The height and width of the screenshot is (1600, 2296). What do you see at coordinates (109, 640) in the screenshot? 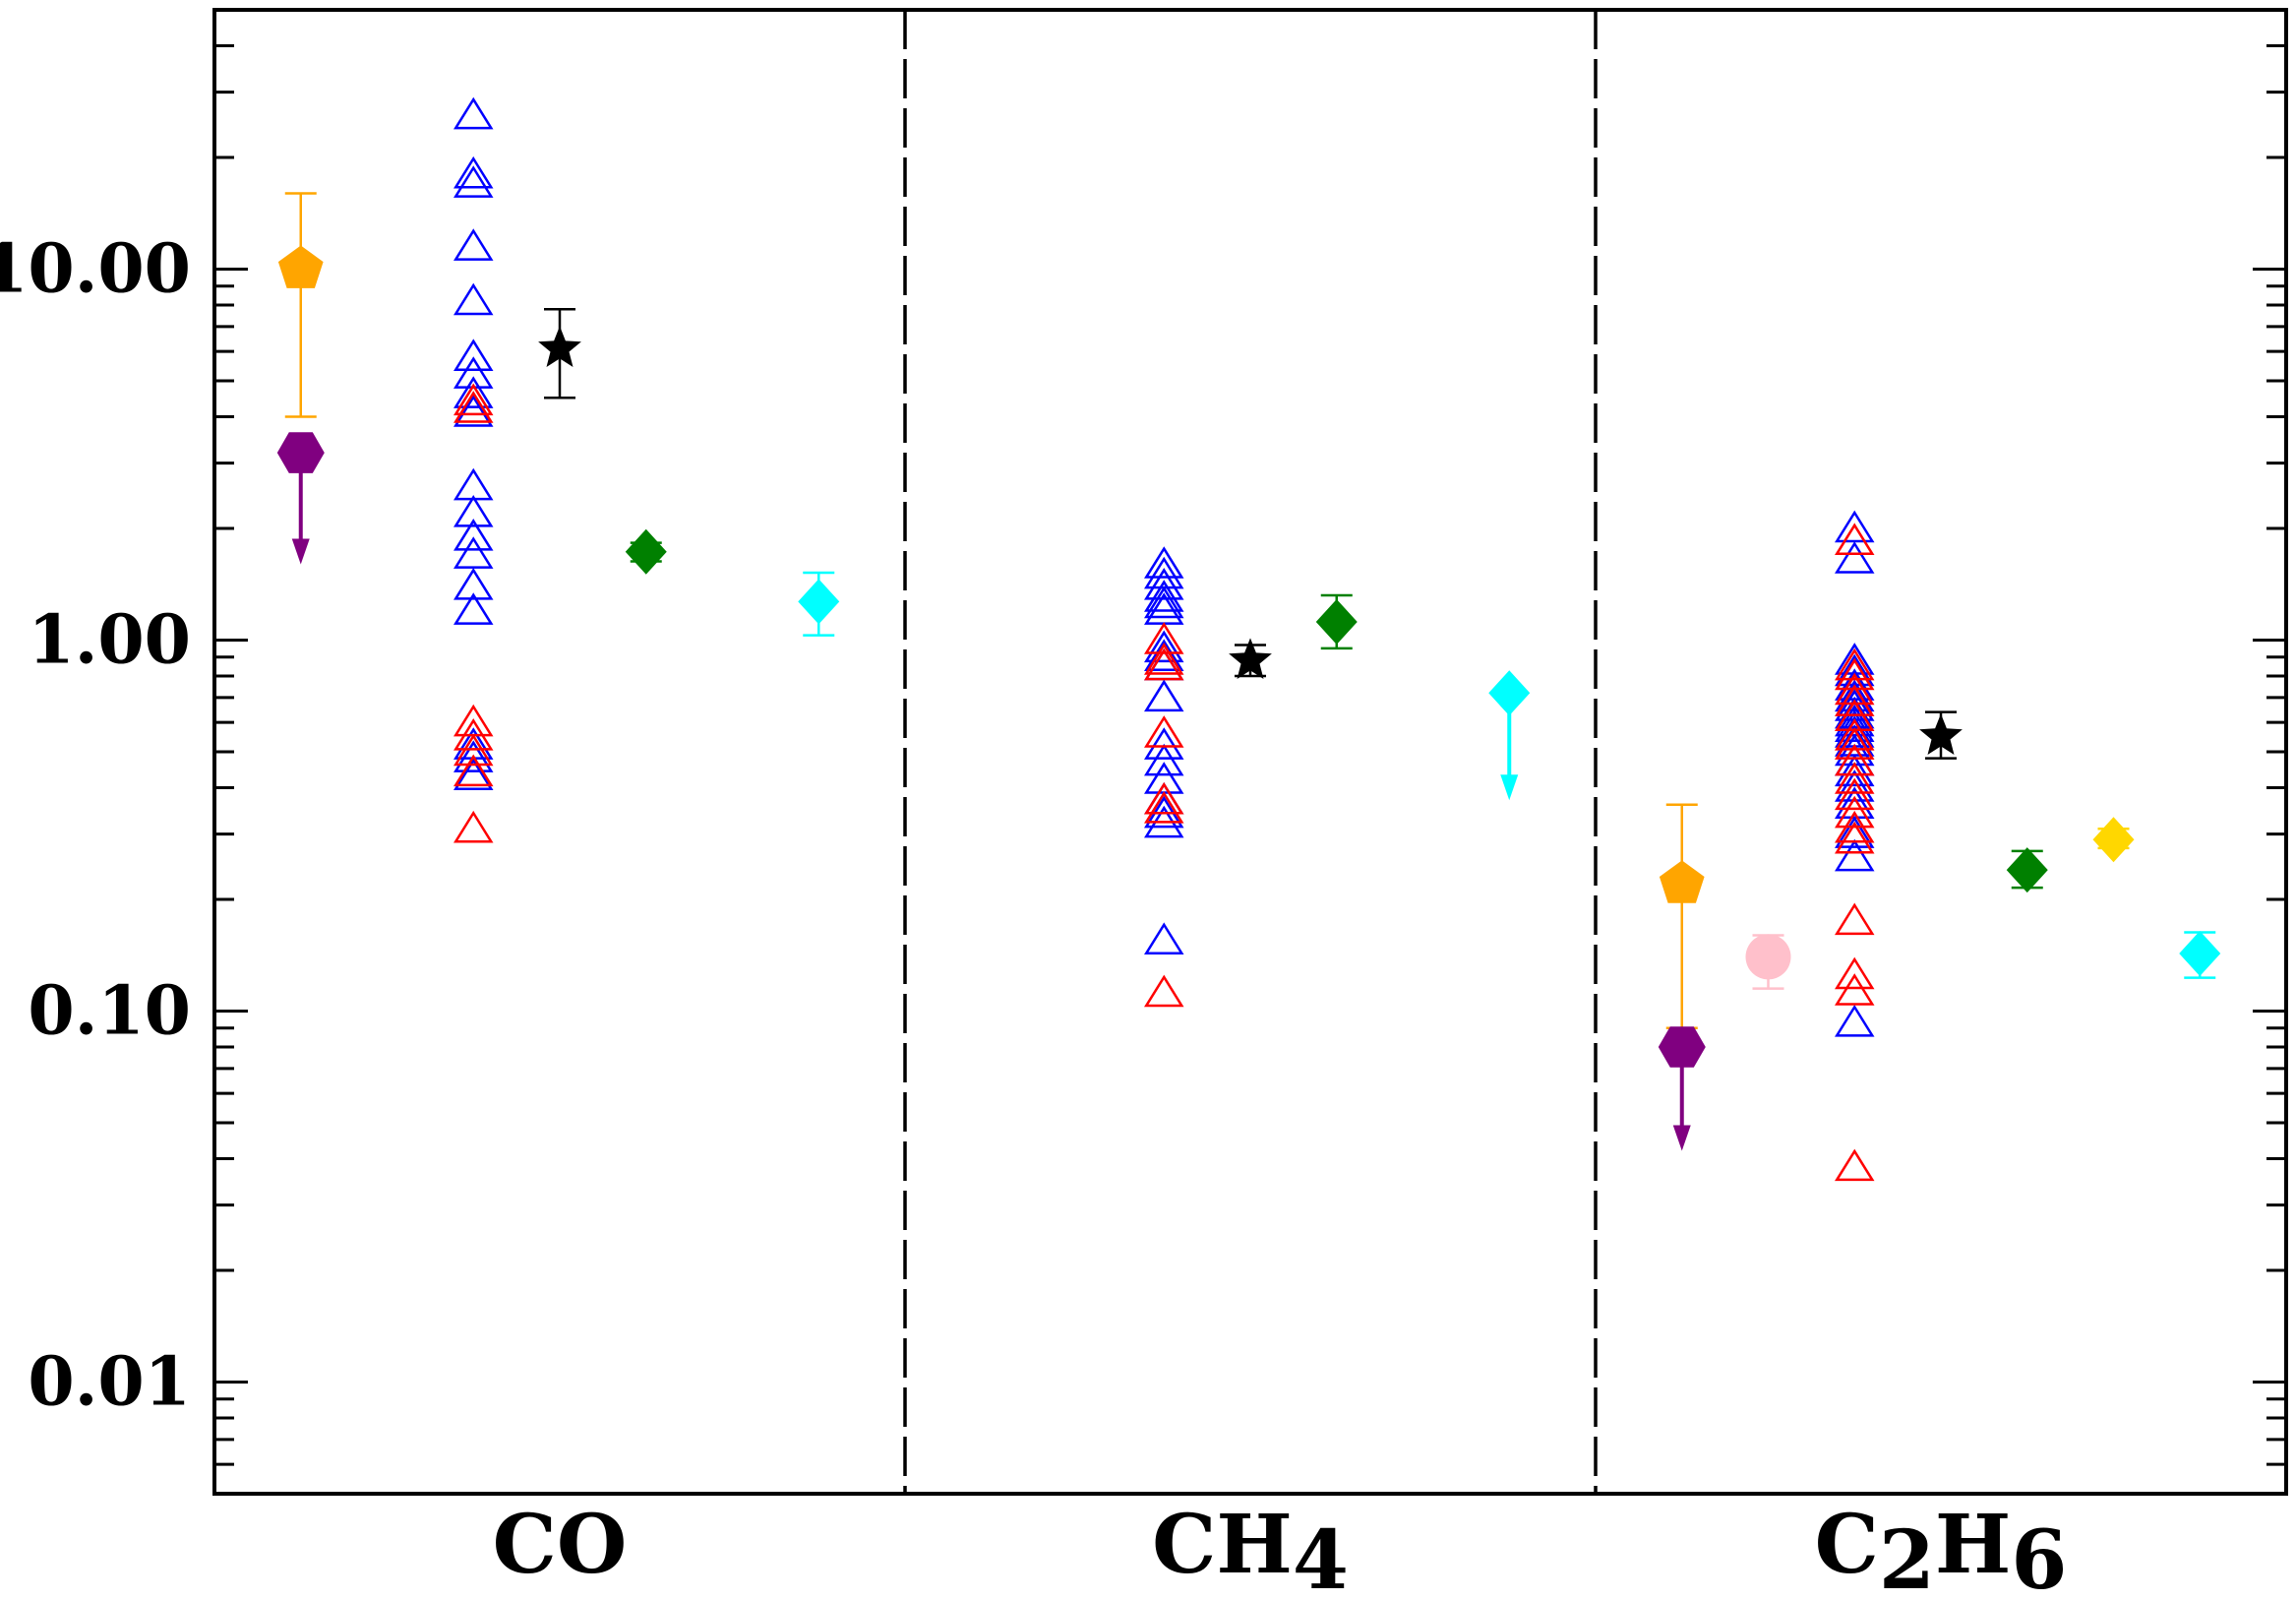
I see `y-tick-label: 1.00` at bounding box center [109, 640].